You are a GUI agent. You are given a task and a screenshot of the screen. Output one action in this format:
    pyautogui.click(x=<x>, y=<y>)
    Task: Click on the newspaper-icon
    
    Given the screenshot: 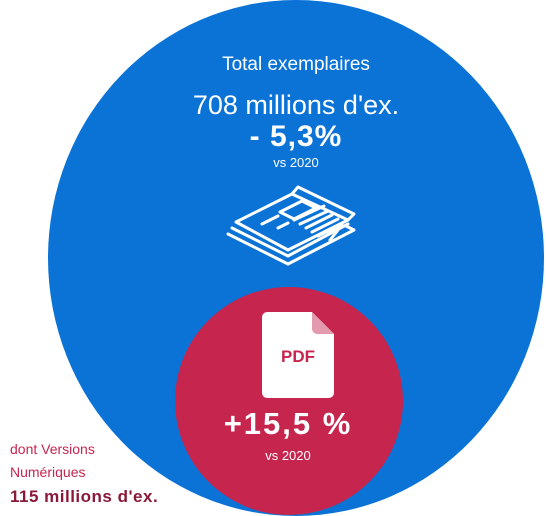 What is the action you would take?
    pyautogui.click(x=291, y=225)
    